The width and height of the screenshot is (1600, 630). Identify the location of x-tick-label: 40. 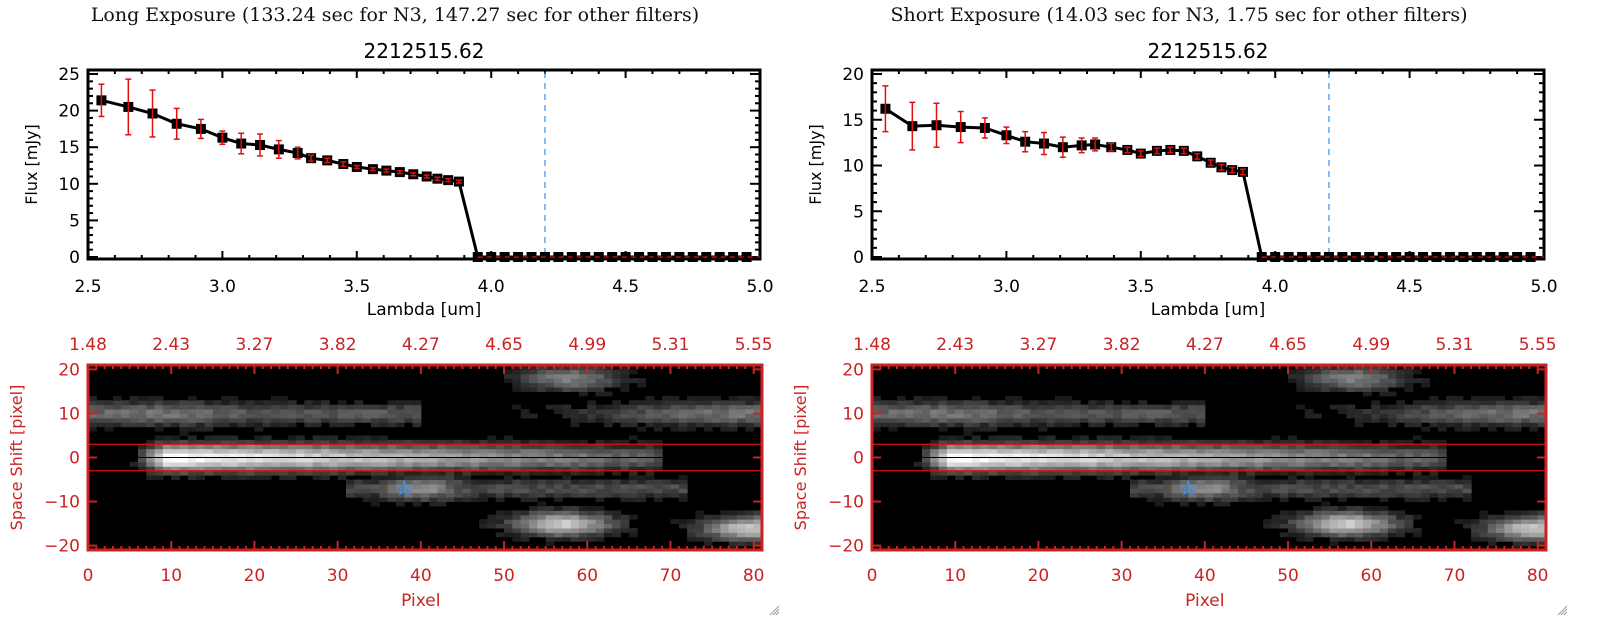
(421, 576).